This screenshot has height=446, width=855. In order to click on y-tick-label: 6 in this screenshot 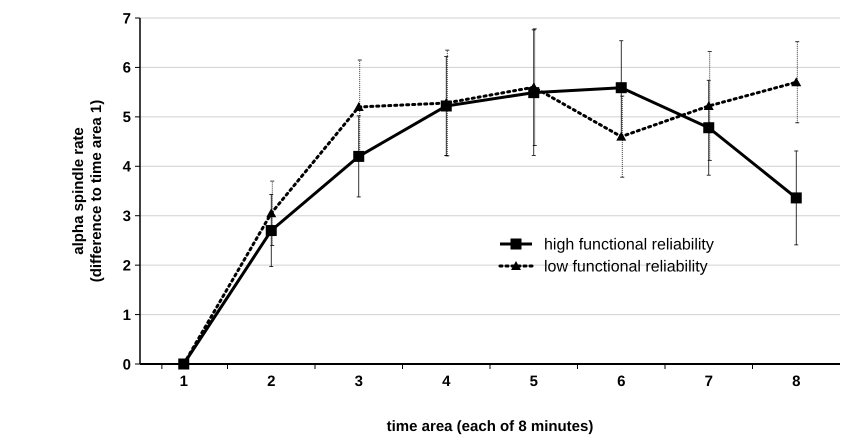, I will do `click(126, 68)`.